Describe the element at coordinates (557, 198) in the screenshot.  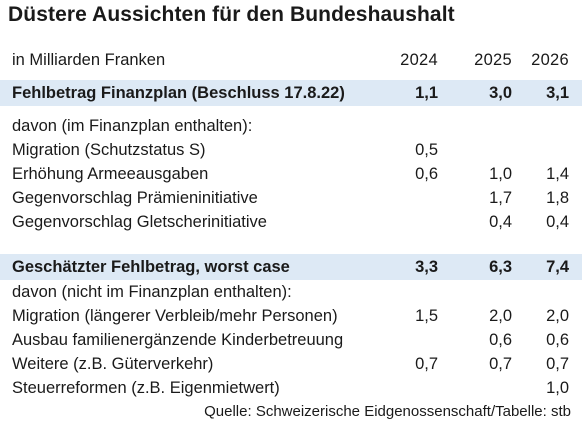
I see `cell-2026: 1,8` at that location.